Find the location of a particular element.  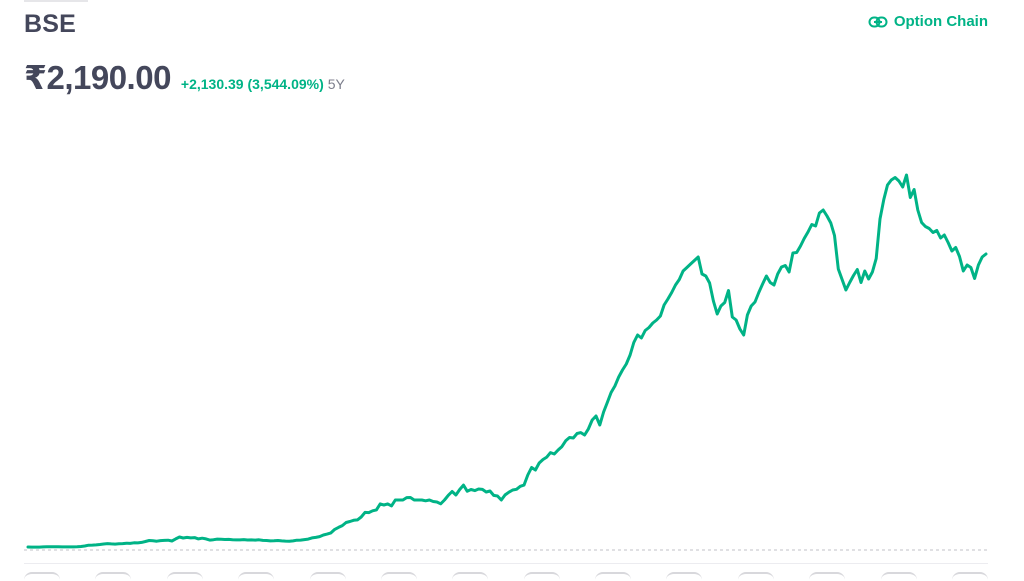

stock-name: BSE is located at coordinates (50, 24).